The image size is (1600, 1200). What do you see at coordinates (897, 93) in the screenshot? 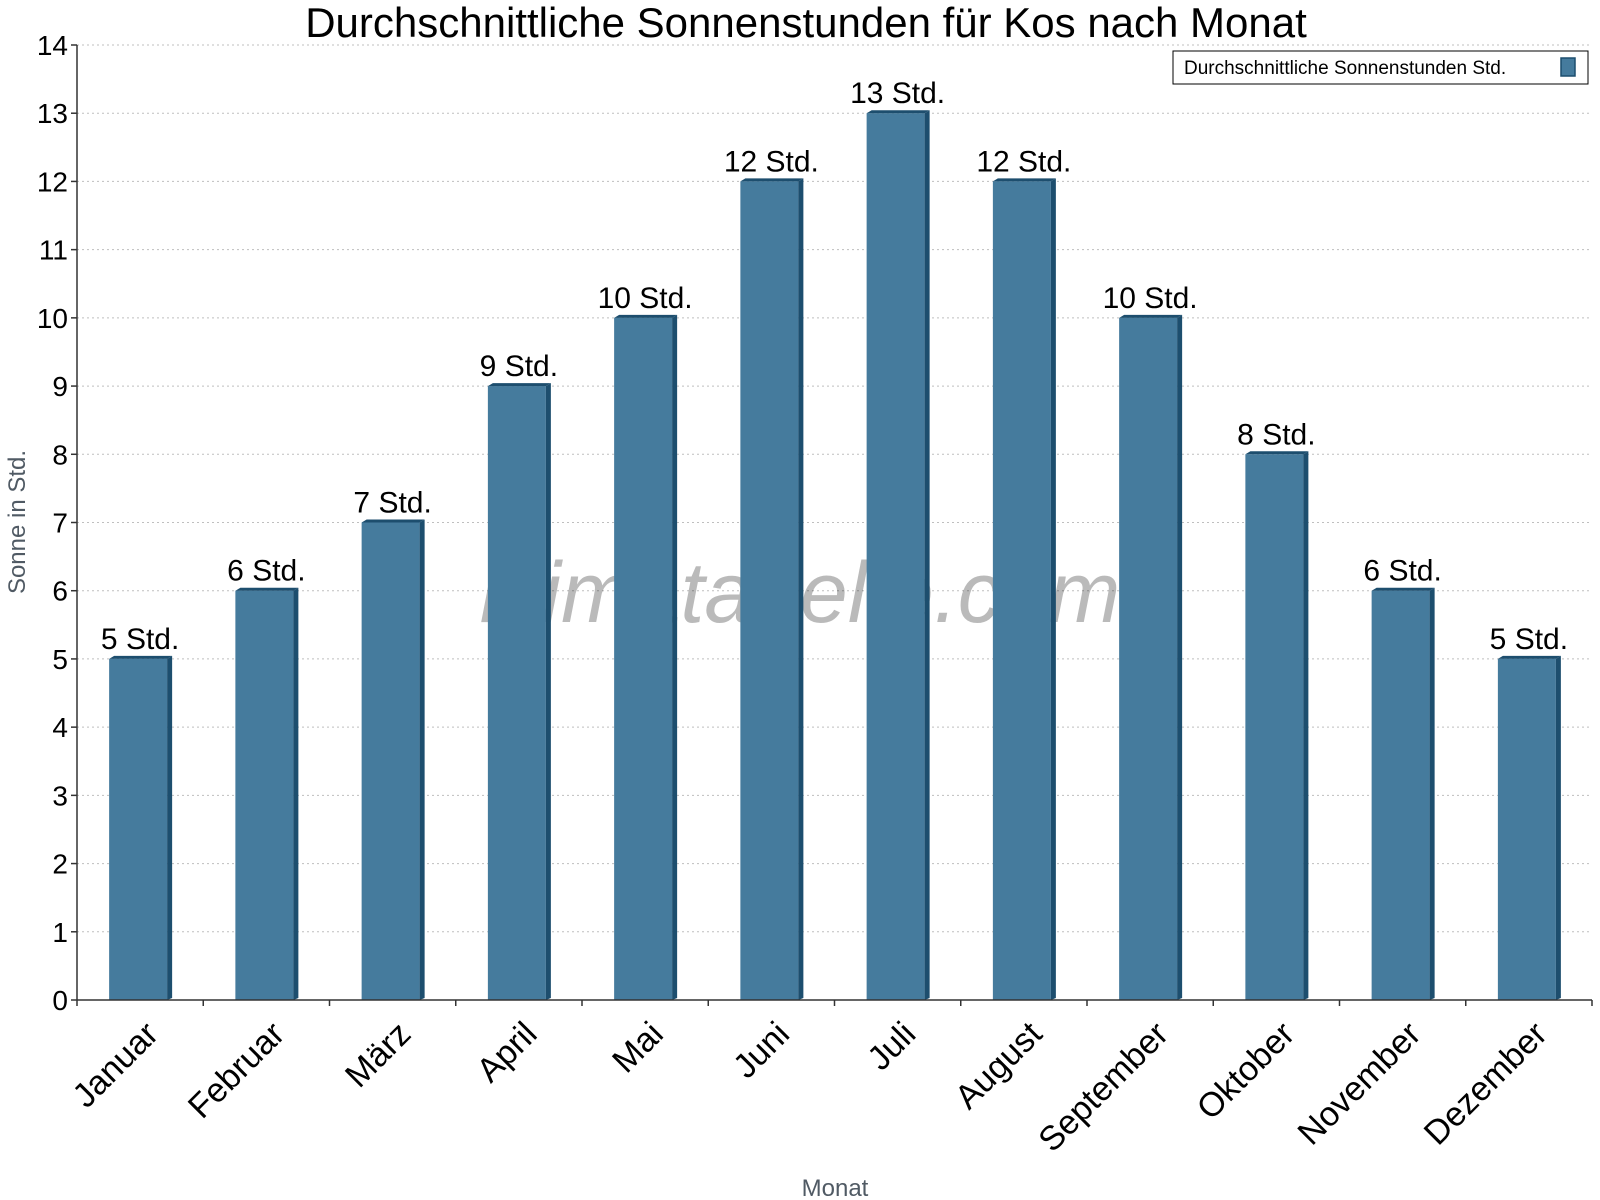
I see `data-label: 13 Std.` at bounding box center [897, 93].